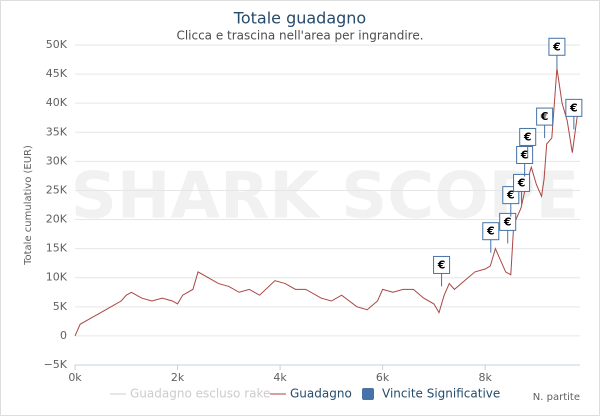  Describe the element at coordinates (57, 248) in the screenshot. I see `y-tick-label: 15K` at that location.